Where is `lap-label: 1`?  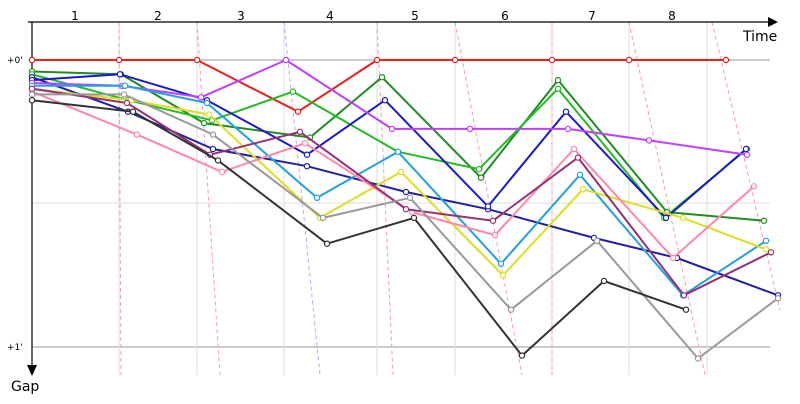 lap-label: 1 is located at coordinates (75, 16).